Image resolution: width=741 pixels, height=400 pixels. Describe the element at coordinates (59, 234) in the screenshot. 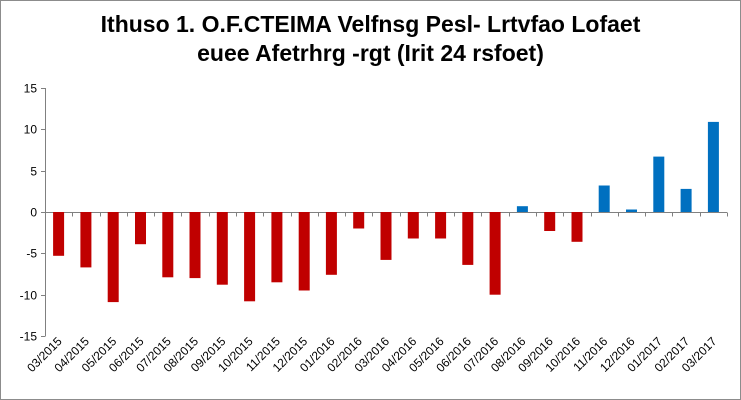

I see `bar-03-2015` at that location.